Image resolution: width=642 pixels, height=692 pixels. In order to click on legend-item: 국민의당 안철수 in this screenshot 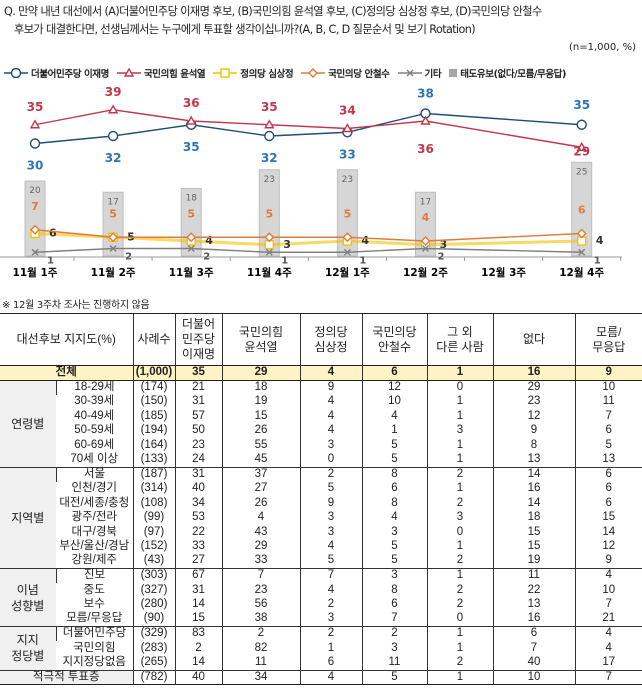, I will do `click(345, 73)`.